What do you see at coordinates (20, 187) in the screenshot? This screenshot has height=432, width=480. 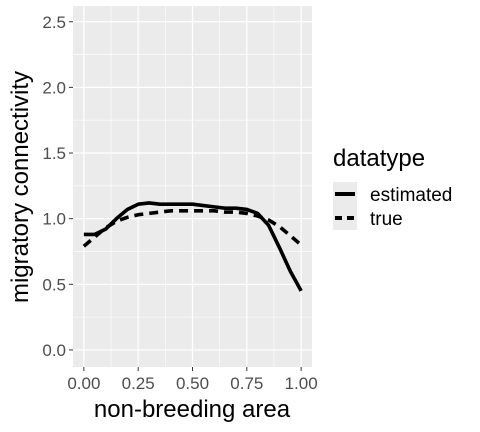 I see `y-axis-title: migratory connectivity` at bounding box center [20, 187].